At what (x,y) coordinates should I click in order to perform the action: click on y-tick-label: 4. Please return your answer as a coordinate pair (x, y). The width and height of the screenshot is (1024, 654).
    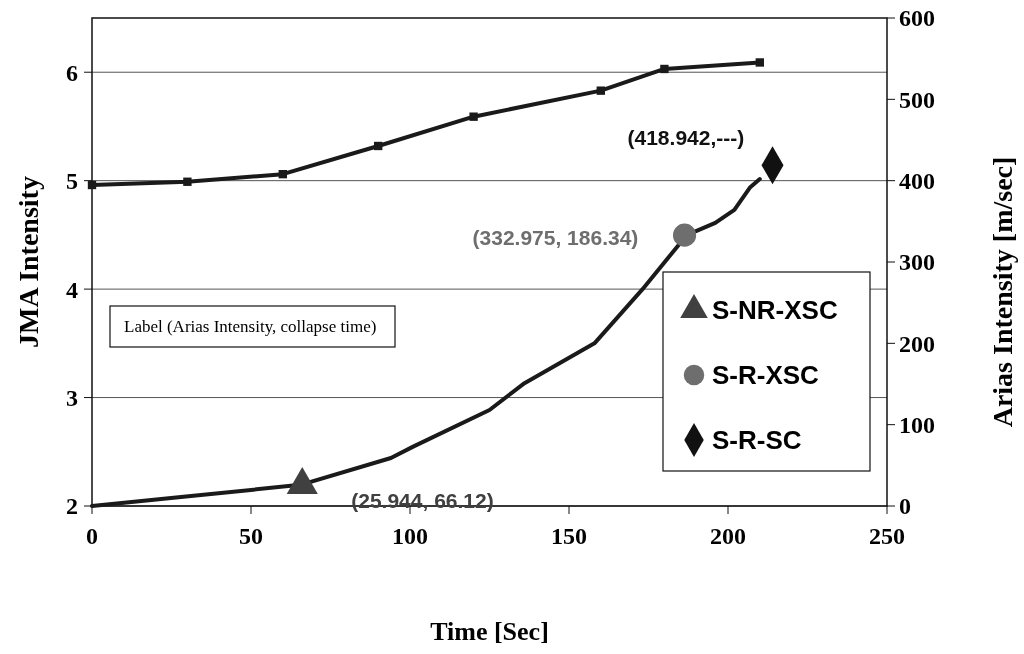
    Looking at the image, I should click on (72, 289).